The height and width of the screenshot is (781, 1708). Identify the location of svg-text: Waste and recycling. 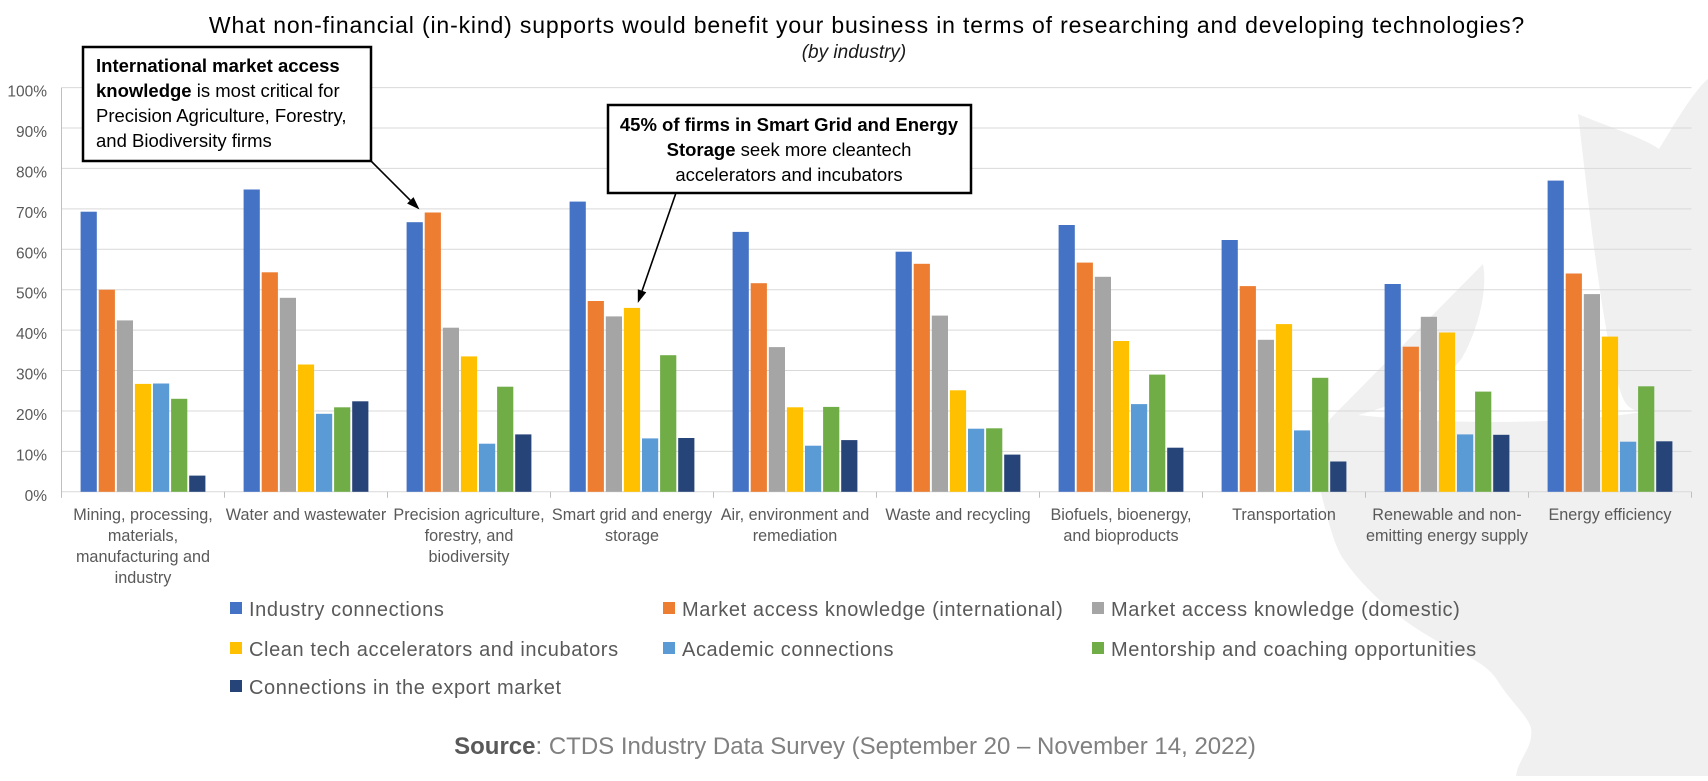
(957, 515).